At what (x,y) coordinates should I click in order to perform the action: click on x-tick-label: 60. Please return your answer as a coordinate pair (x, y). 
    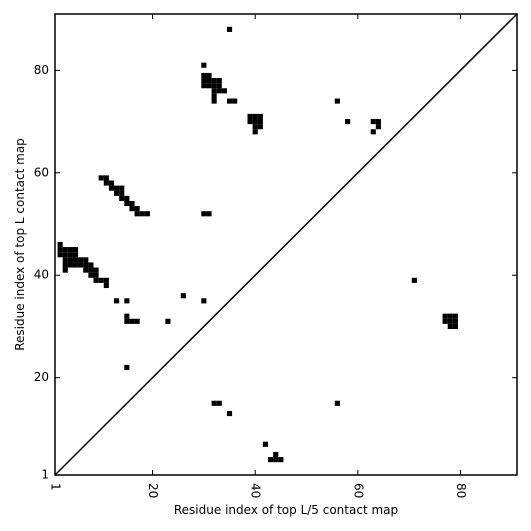
    Looking at the image, I should click on (358, 490).